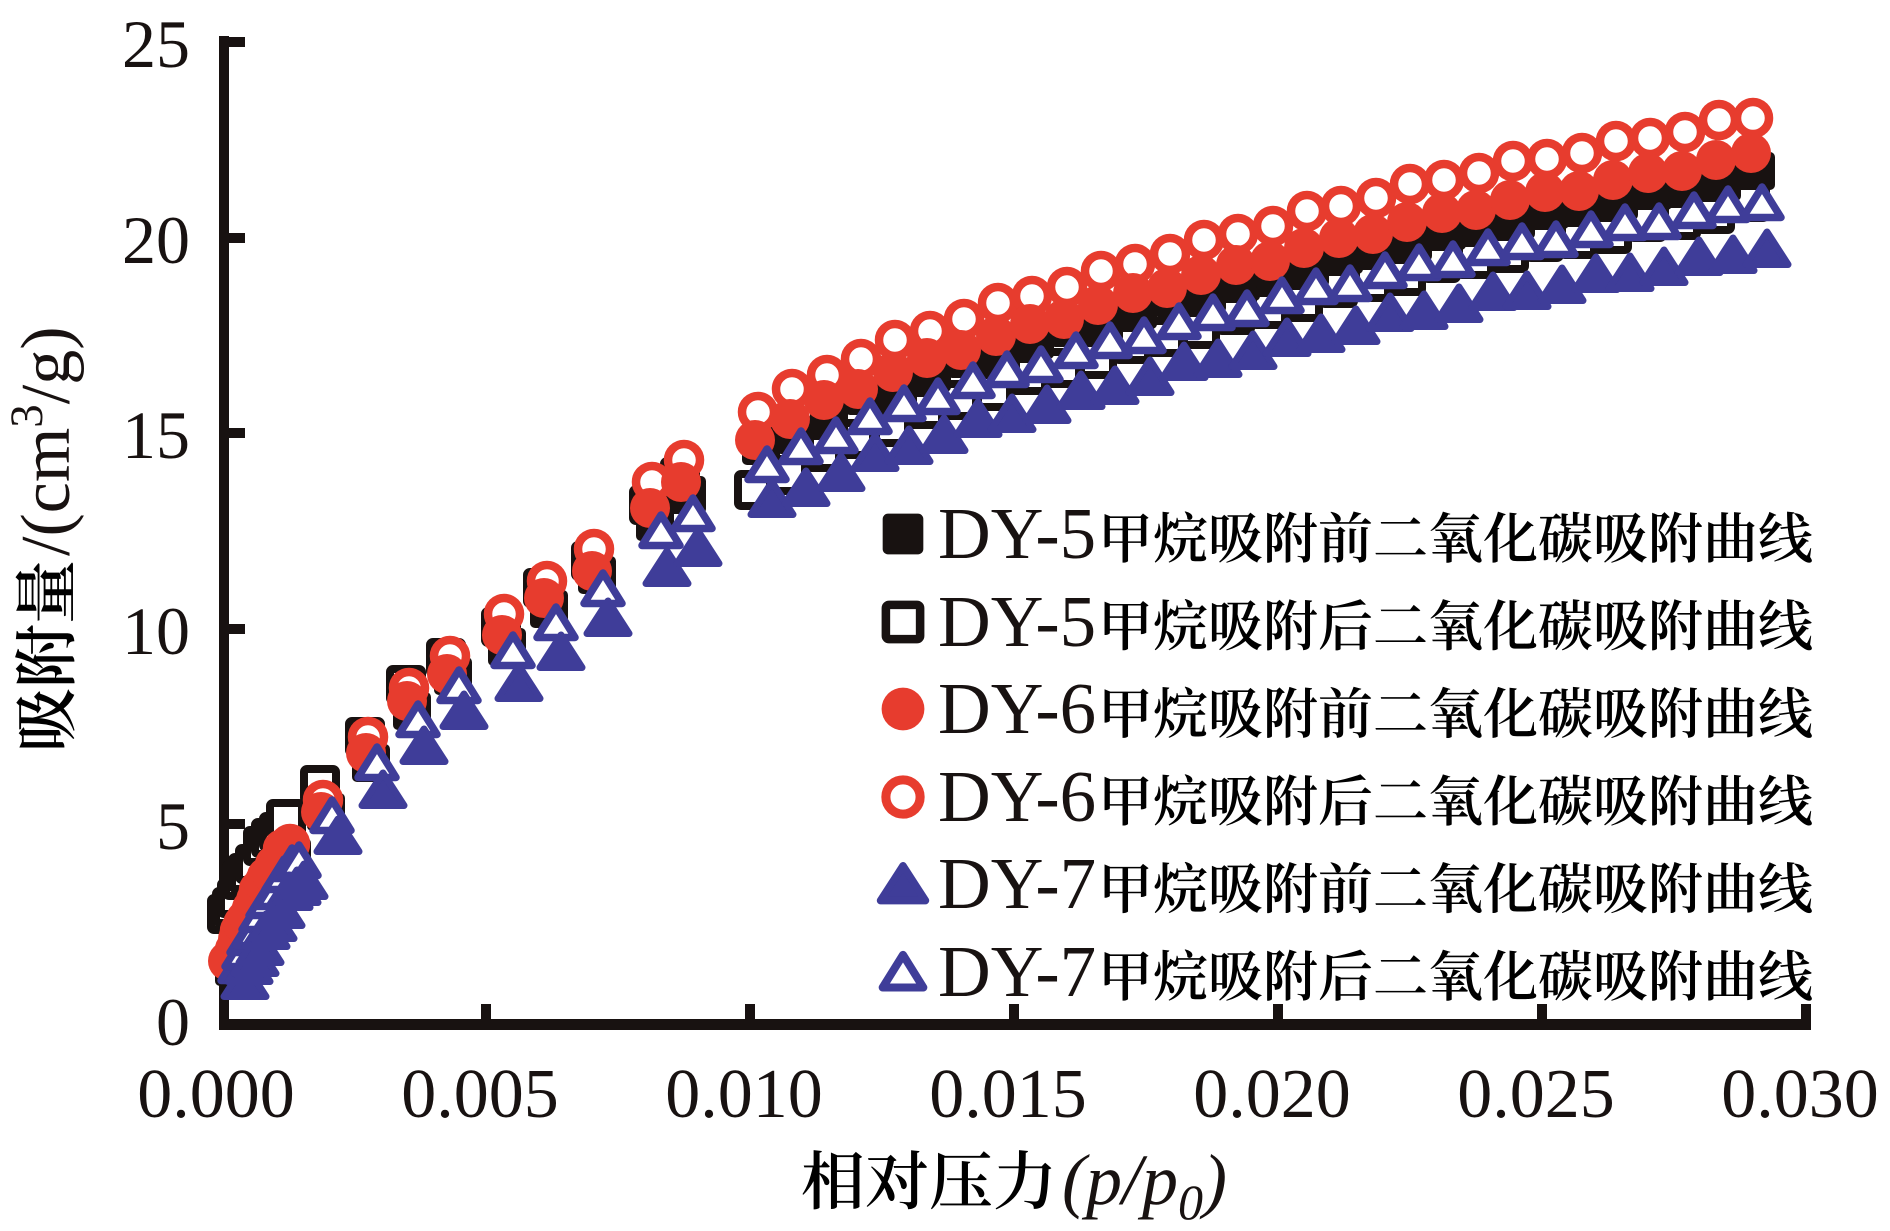  I want to click on svg-text: 5, so click(173, 826).